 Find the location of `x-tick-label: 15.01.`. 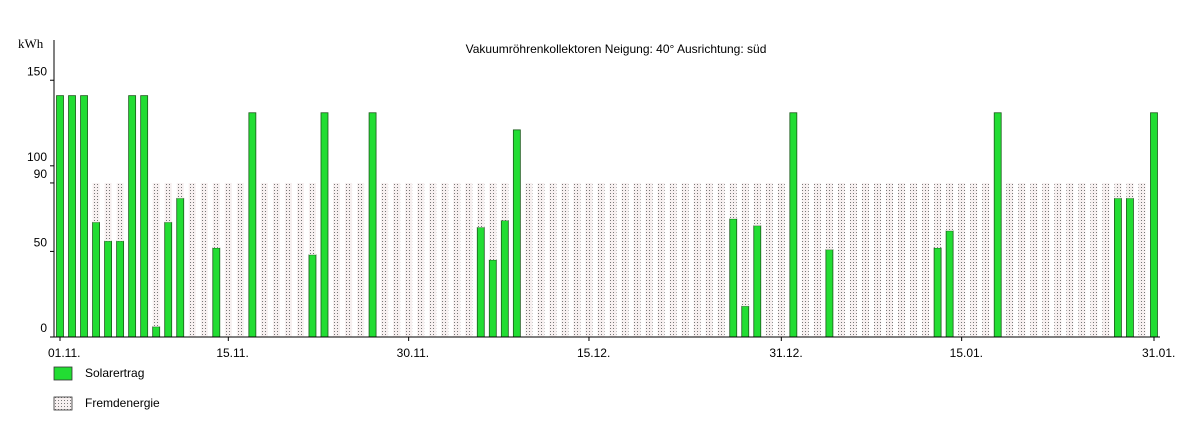

x-tick-label: 15.01. is located at coordinates (966, 353).